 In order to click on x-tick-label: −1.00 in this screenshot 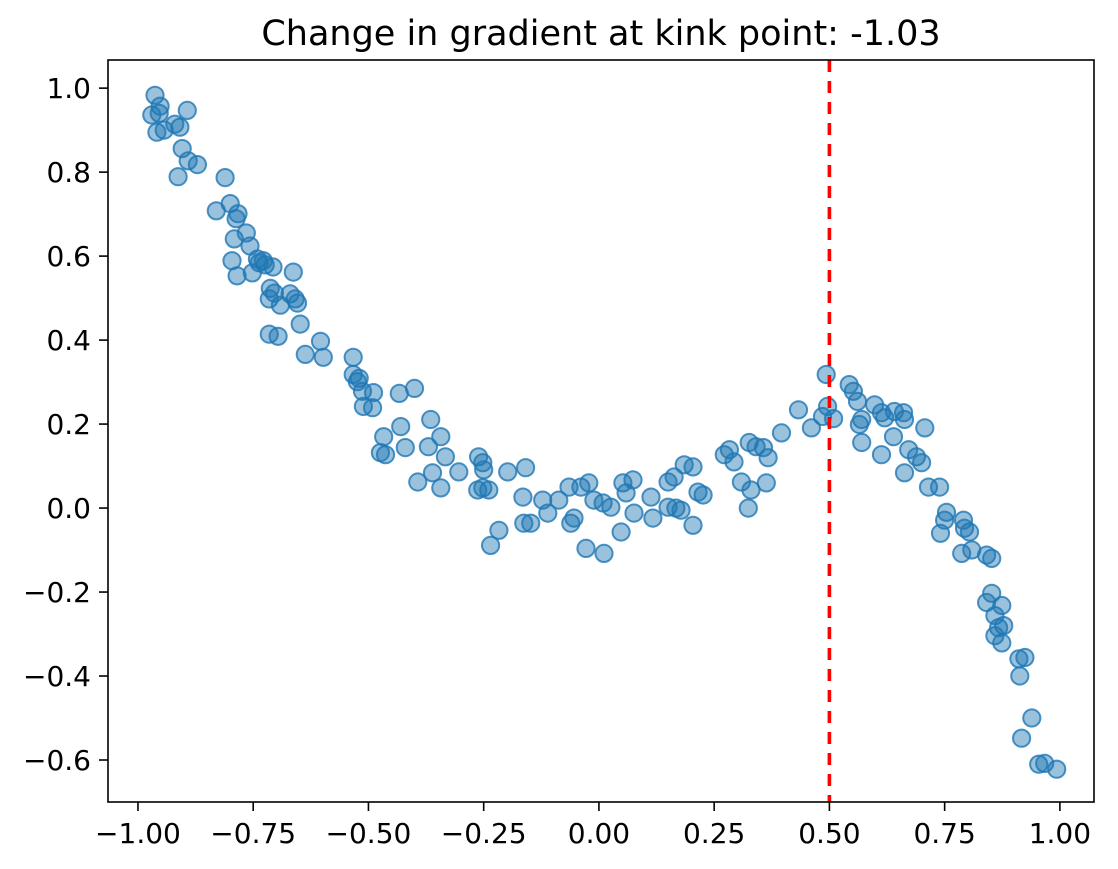, I will do `click(138, 833)`.